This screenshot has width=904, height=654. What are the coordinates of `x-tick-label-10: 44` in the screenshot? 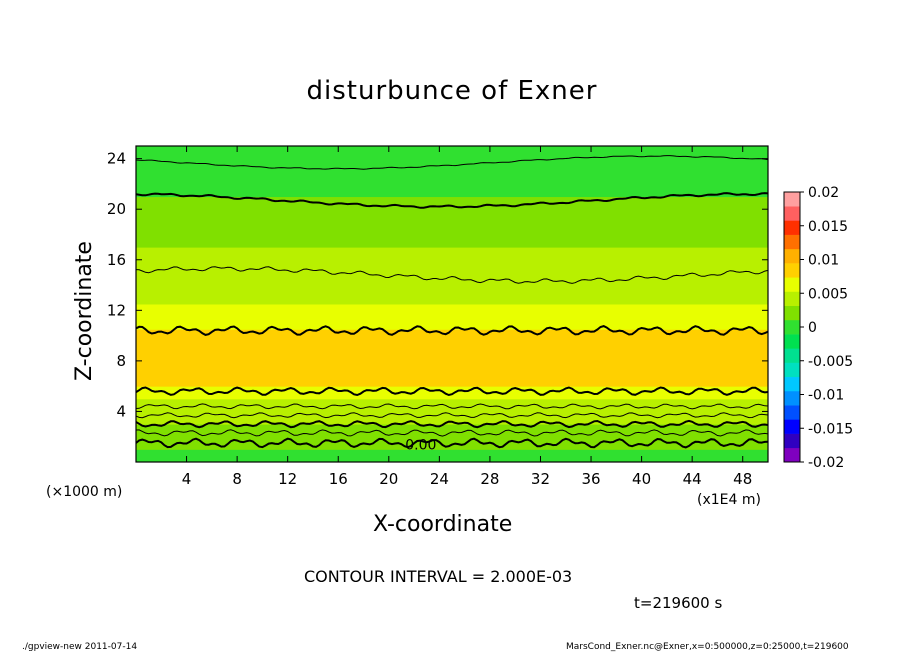 It's located at (692, 479).